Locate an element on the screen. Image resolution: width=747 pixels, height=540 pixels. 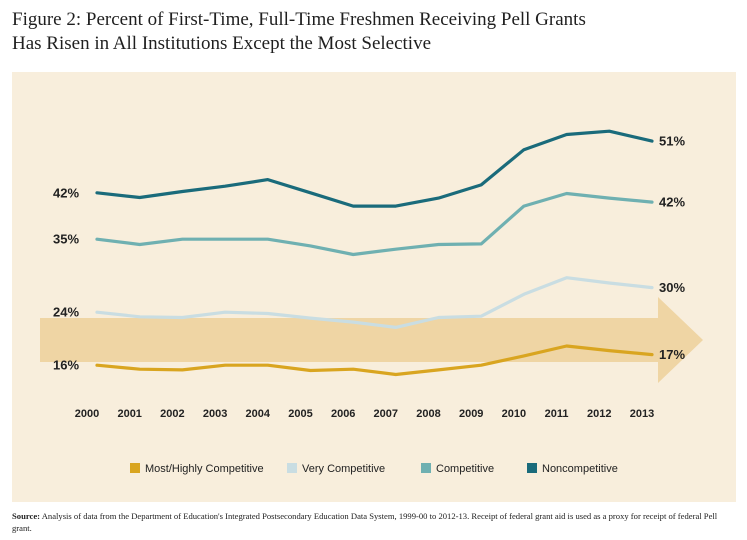
series-line-noncompetitive is located at coordinates (374, 168).